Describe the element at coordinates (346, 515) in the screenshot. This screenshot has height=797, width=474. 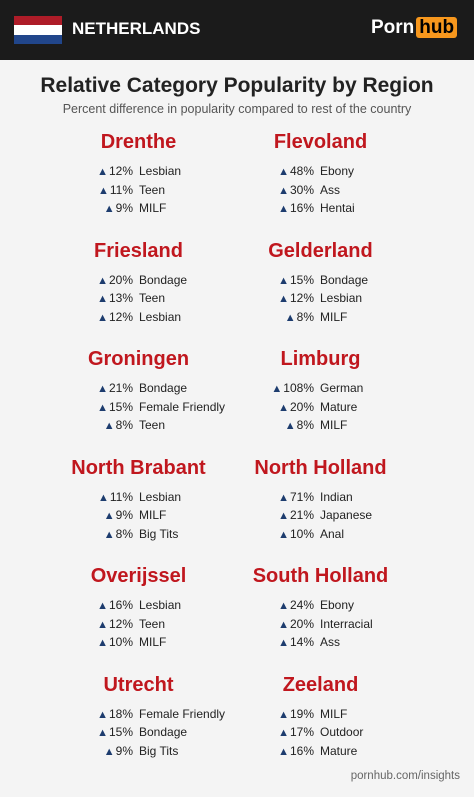
I see `item-category: Japanese` at that location.